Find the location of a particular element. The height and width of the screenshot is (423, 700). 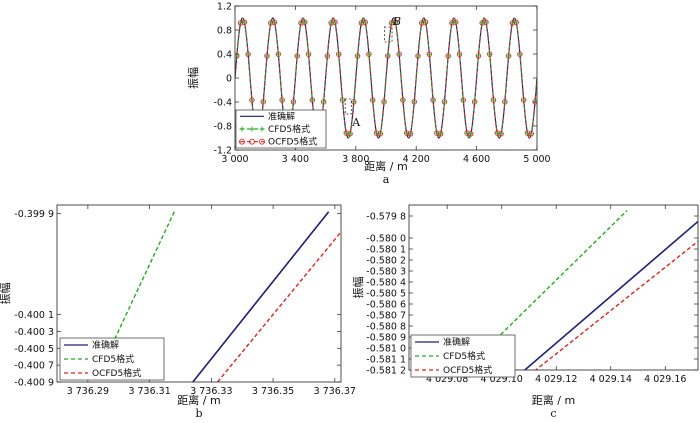

x-tick-label: 3 736.33 is located at coordinates (211, 391).